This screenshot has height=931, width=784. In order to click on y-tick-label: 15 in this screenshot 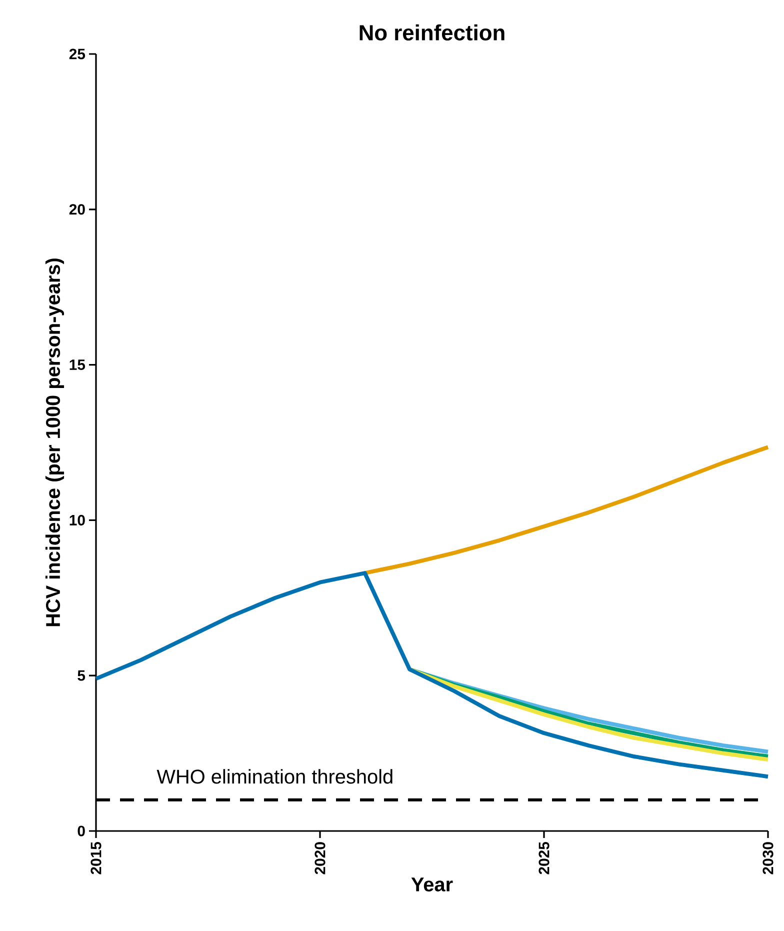, I will do `click(78, 365)`.